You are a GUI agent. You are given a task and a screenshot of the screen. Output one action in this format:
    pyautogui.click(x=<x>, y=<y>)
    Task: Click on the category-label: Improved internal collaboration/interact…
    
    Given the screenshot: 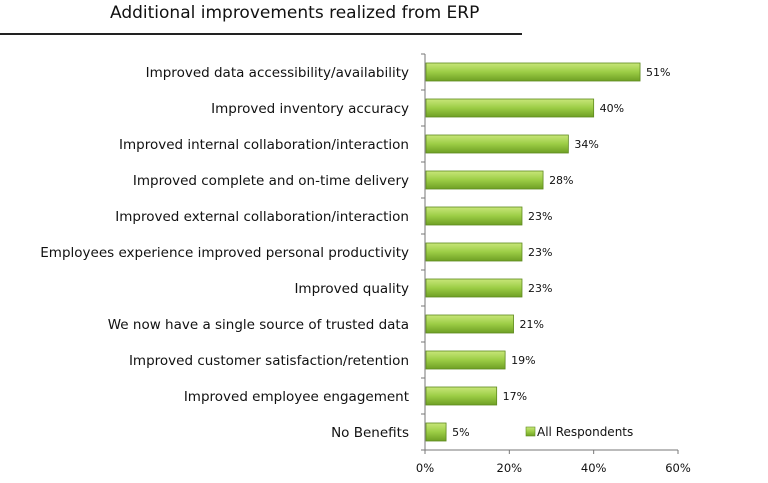 What is the action you would take?
    pyautogui.click(x=264, y=145)
    